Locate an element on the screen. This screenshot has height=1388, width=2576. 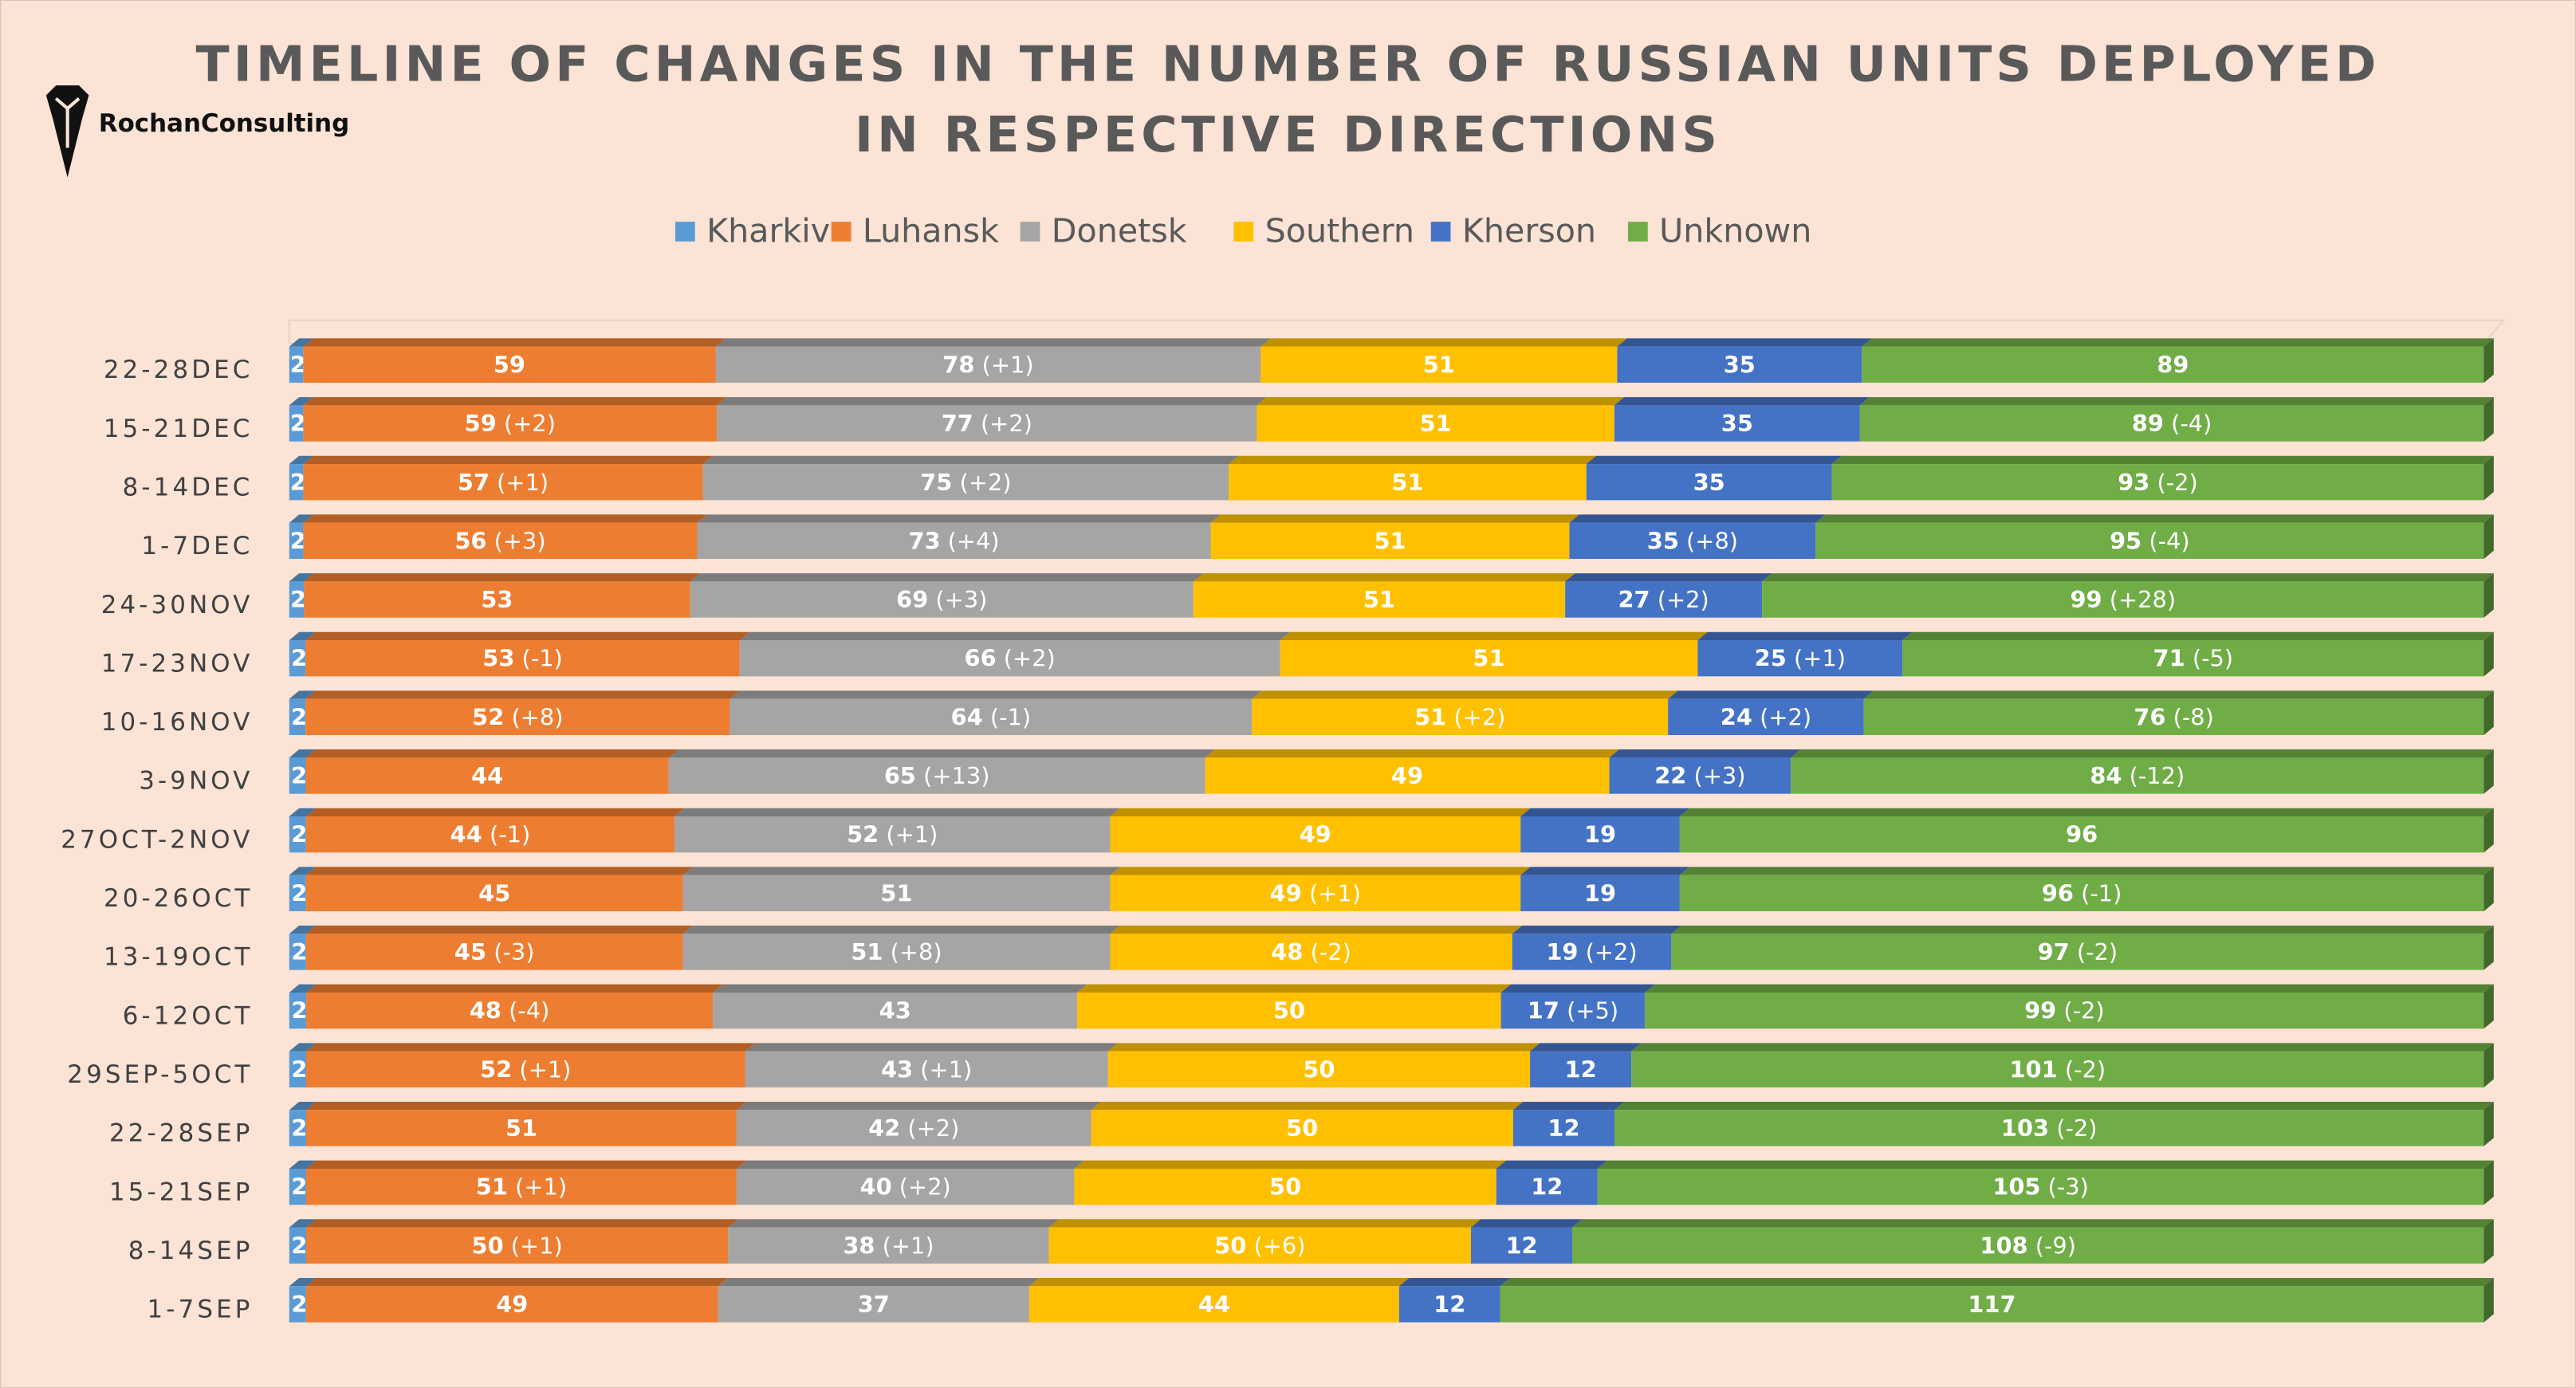
data-label: 43 is located at coordinates (895, 1010).